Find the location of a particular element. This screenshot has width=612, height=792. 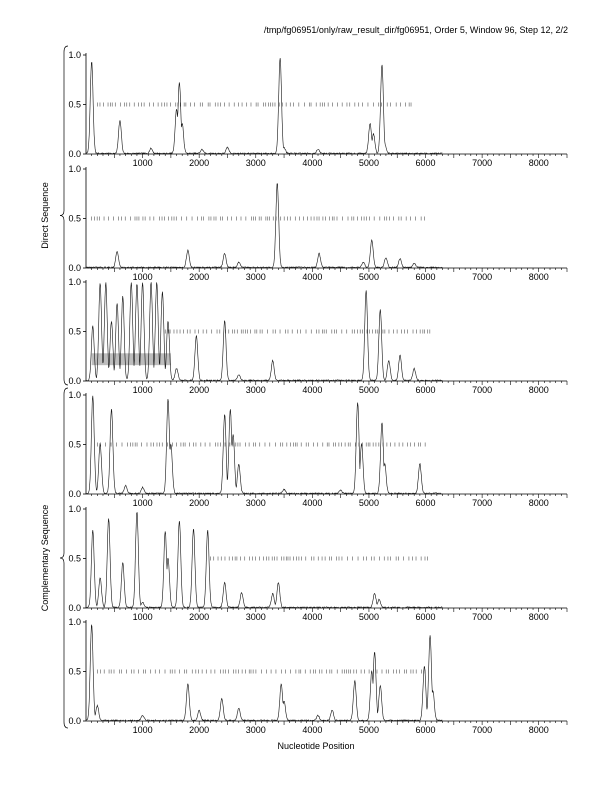

complementary-sequence-brace is located at coordinates (64, 558).